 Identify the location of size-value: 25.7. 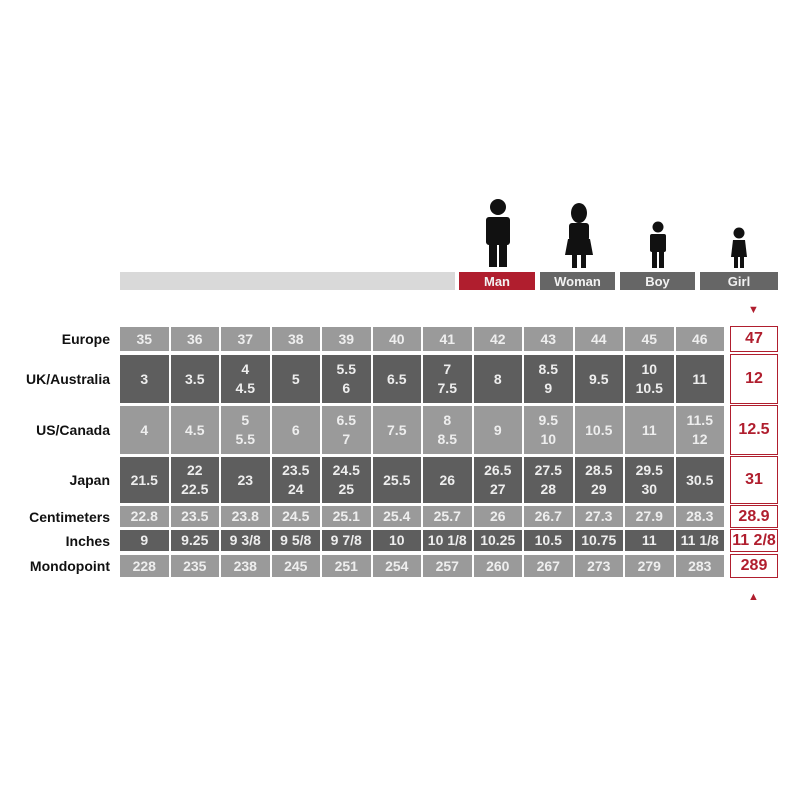
(447, 516).